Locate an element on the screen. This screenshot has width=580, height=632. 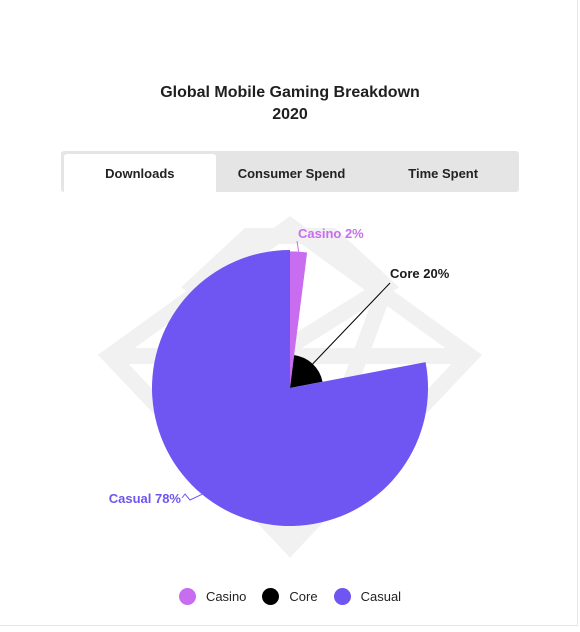
legend-label-casino: Casino is located at coordinates (226, 596).